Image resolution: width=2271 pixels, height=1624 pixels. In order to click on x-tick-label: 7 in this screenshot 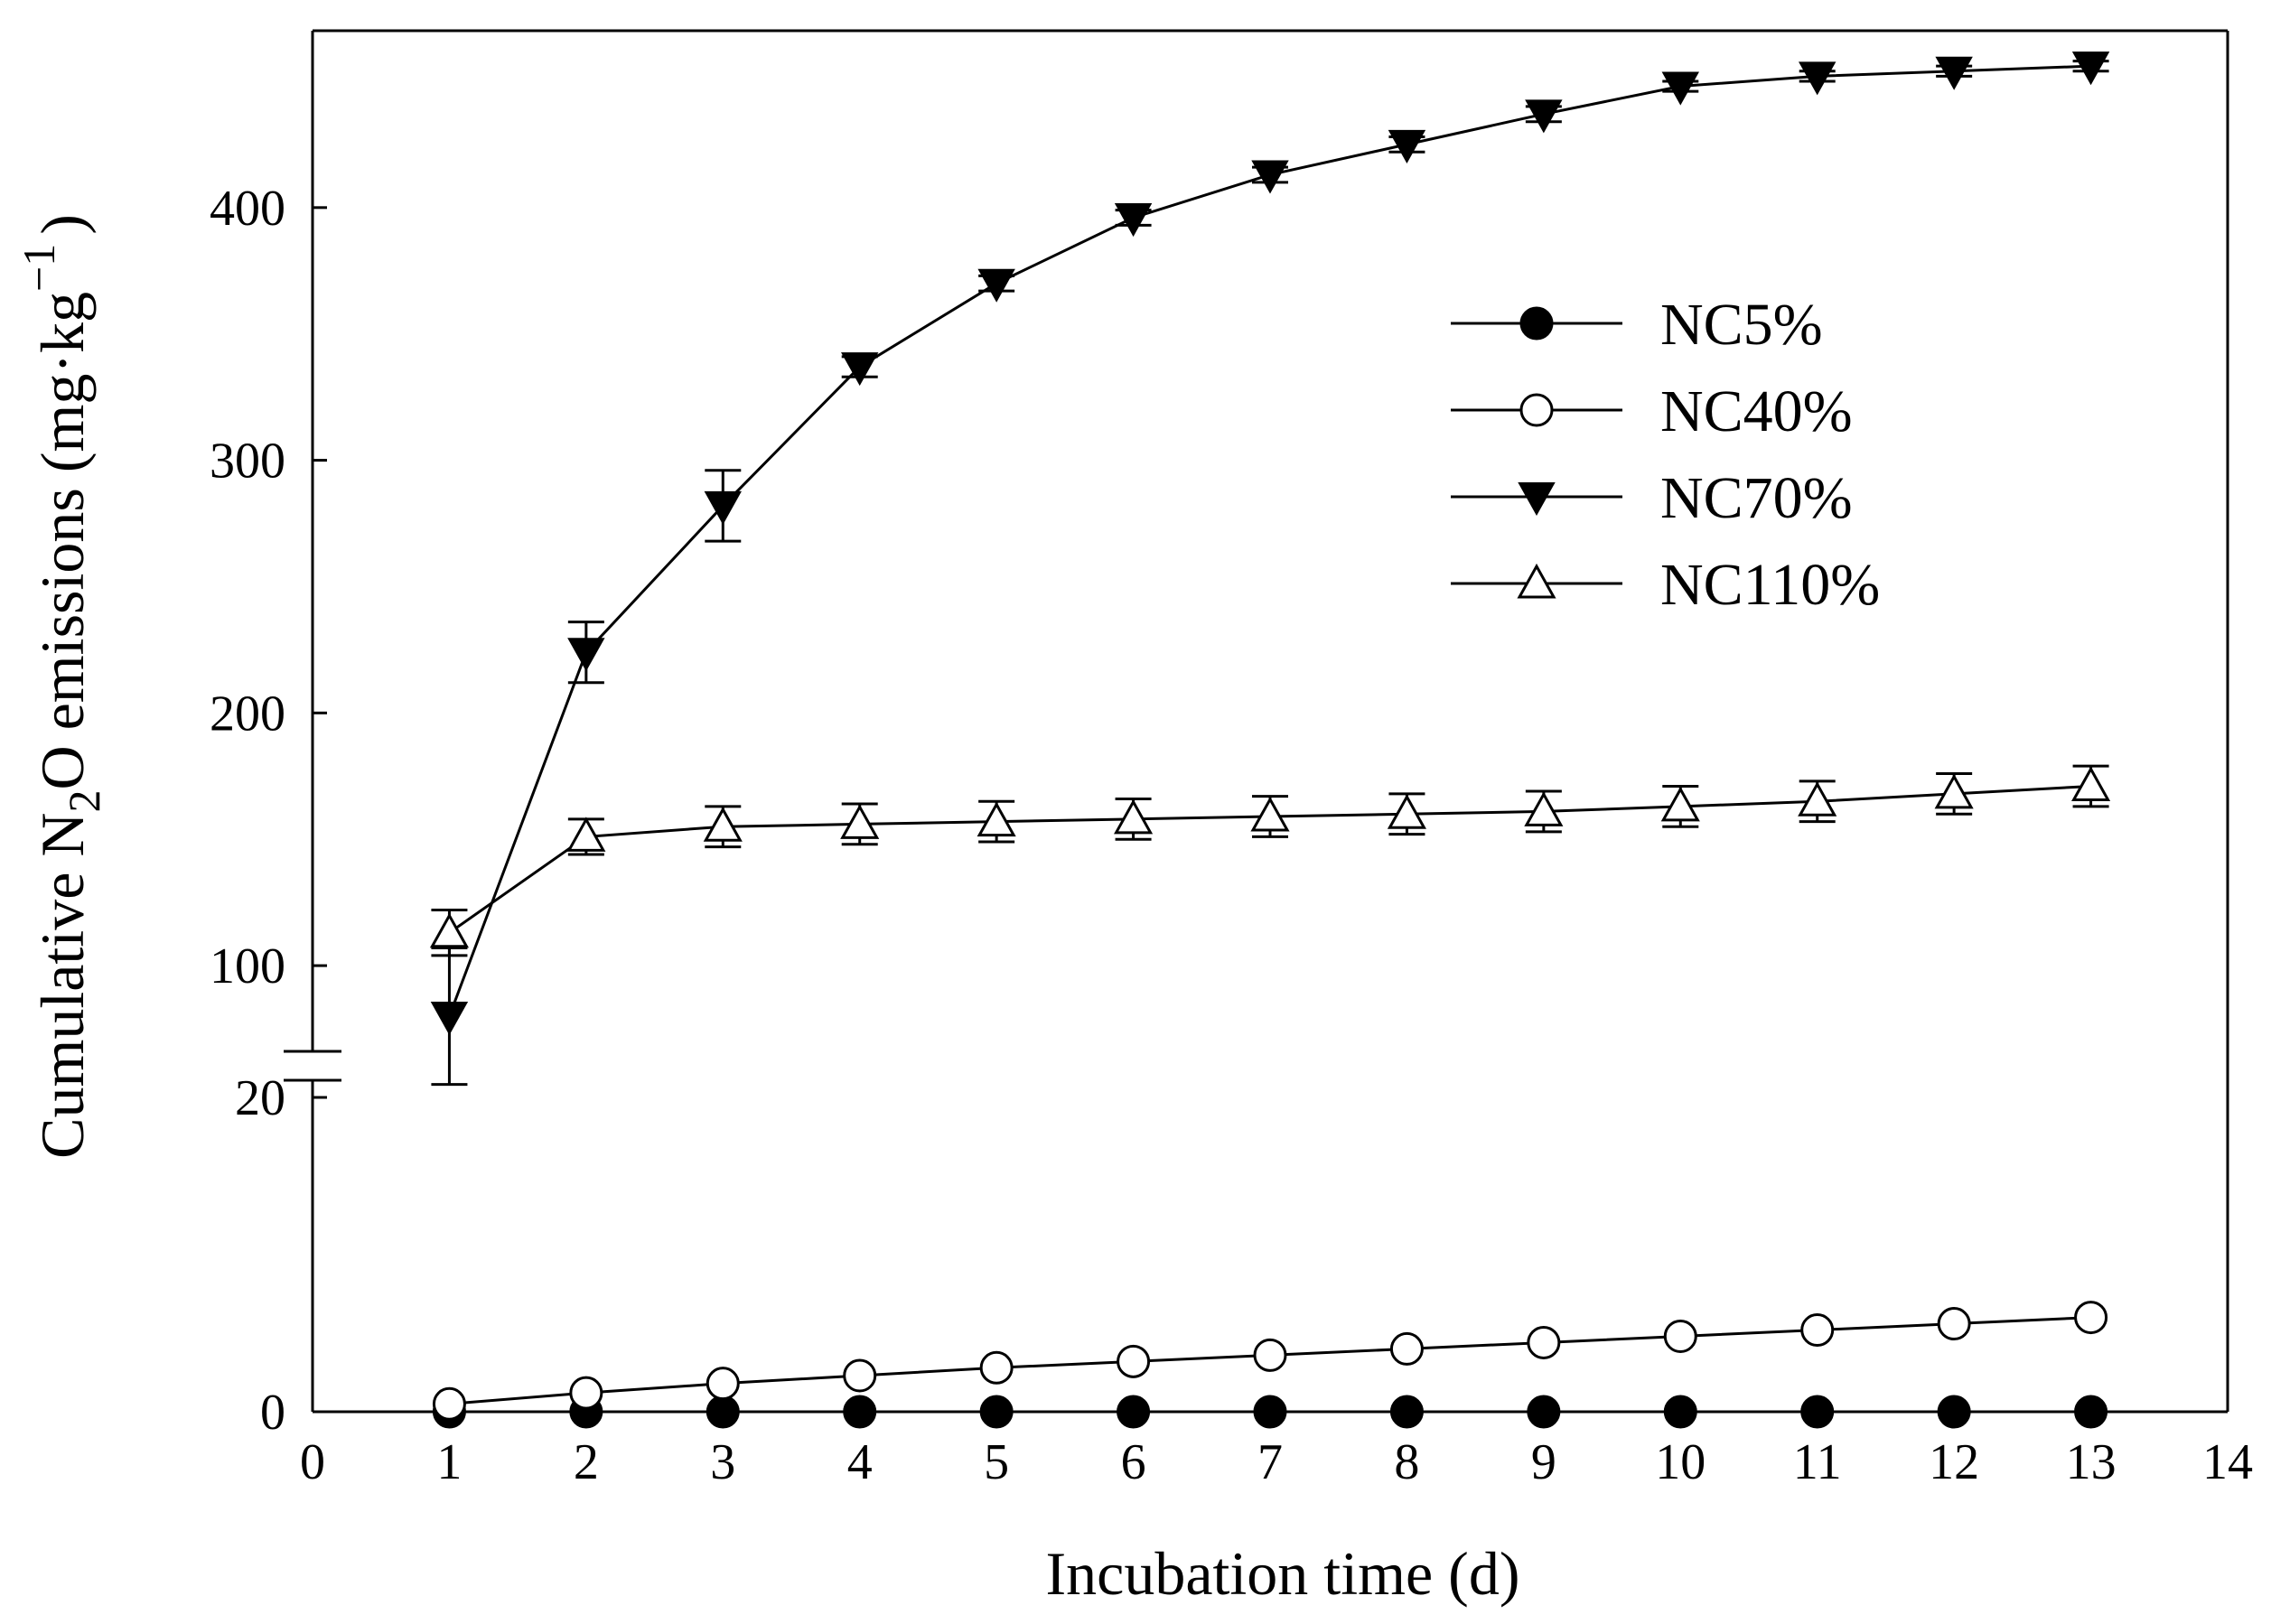, I will do `click(1270, 1462)`.